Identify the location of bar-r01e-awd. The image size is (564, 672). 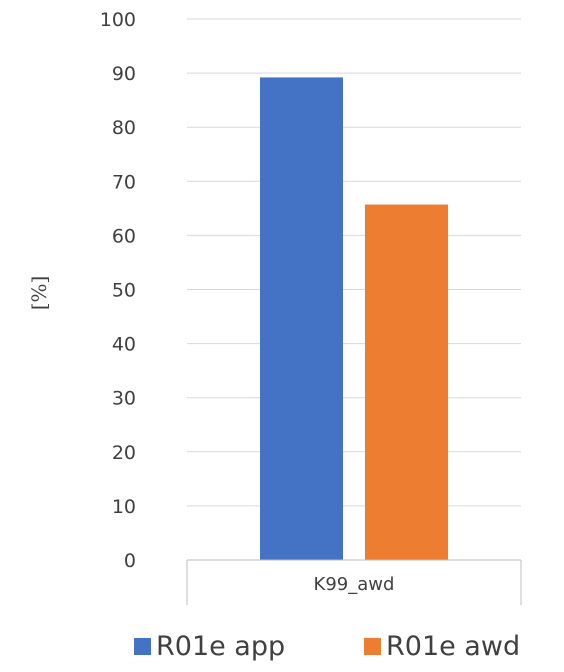
(406, 382).